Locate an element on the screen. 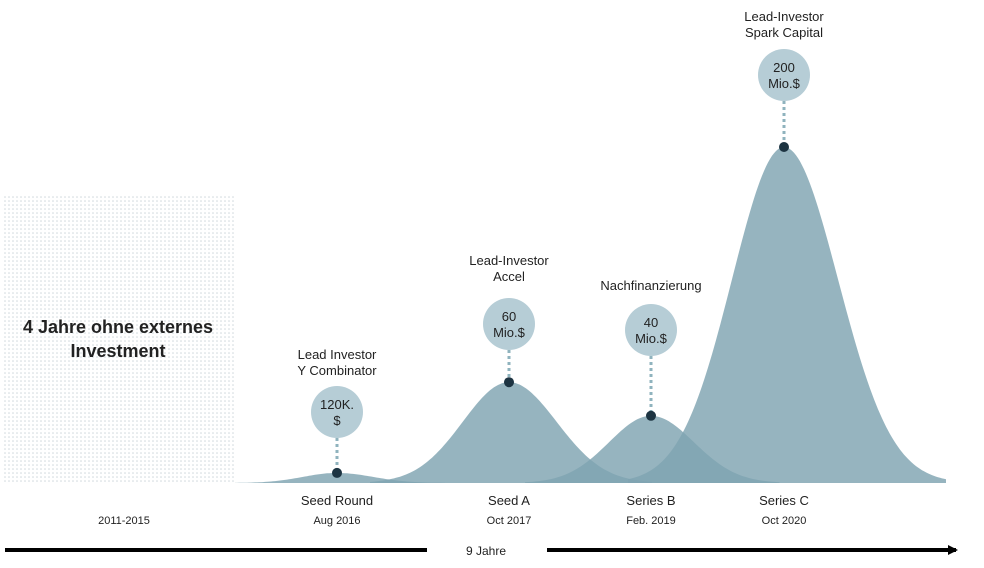 Image resolution: width=984 pixels, height=568 pixels. amount-label: 120K. is located at coordinates (337, 404).